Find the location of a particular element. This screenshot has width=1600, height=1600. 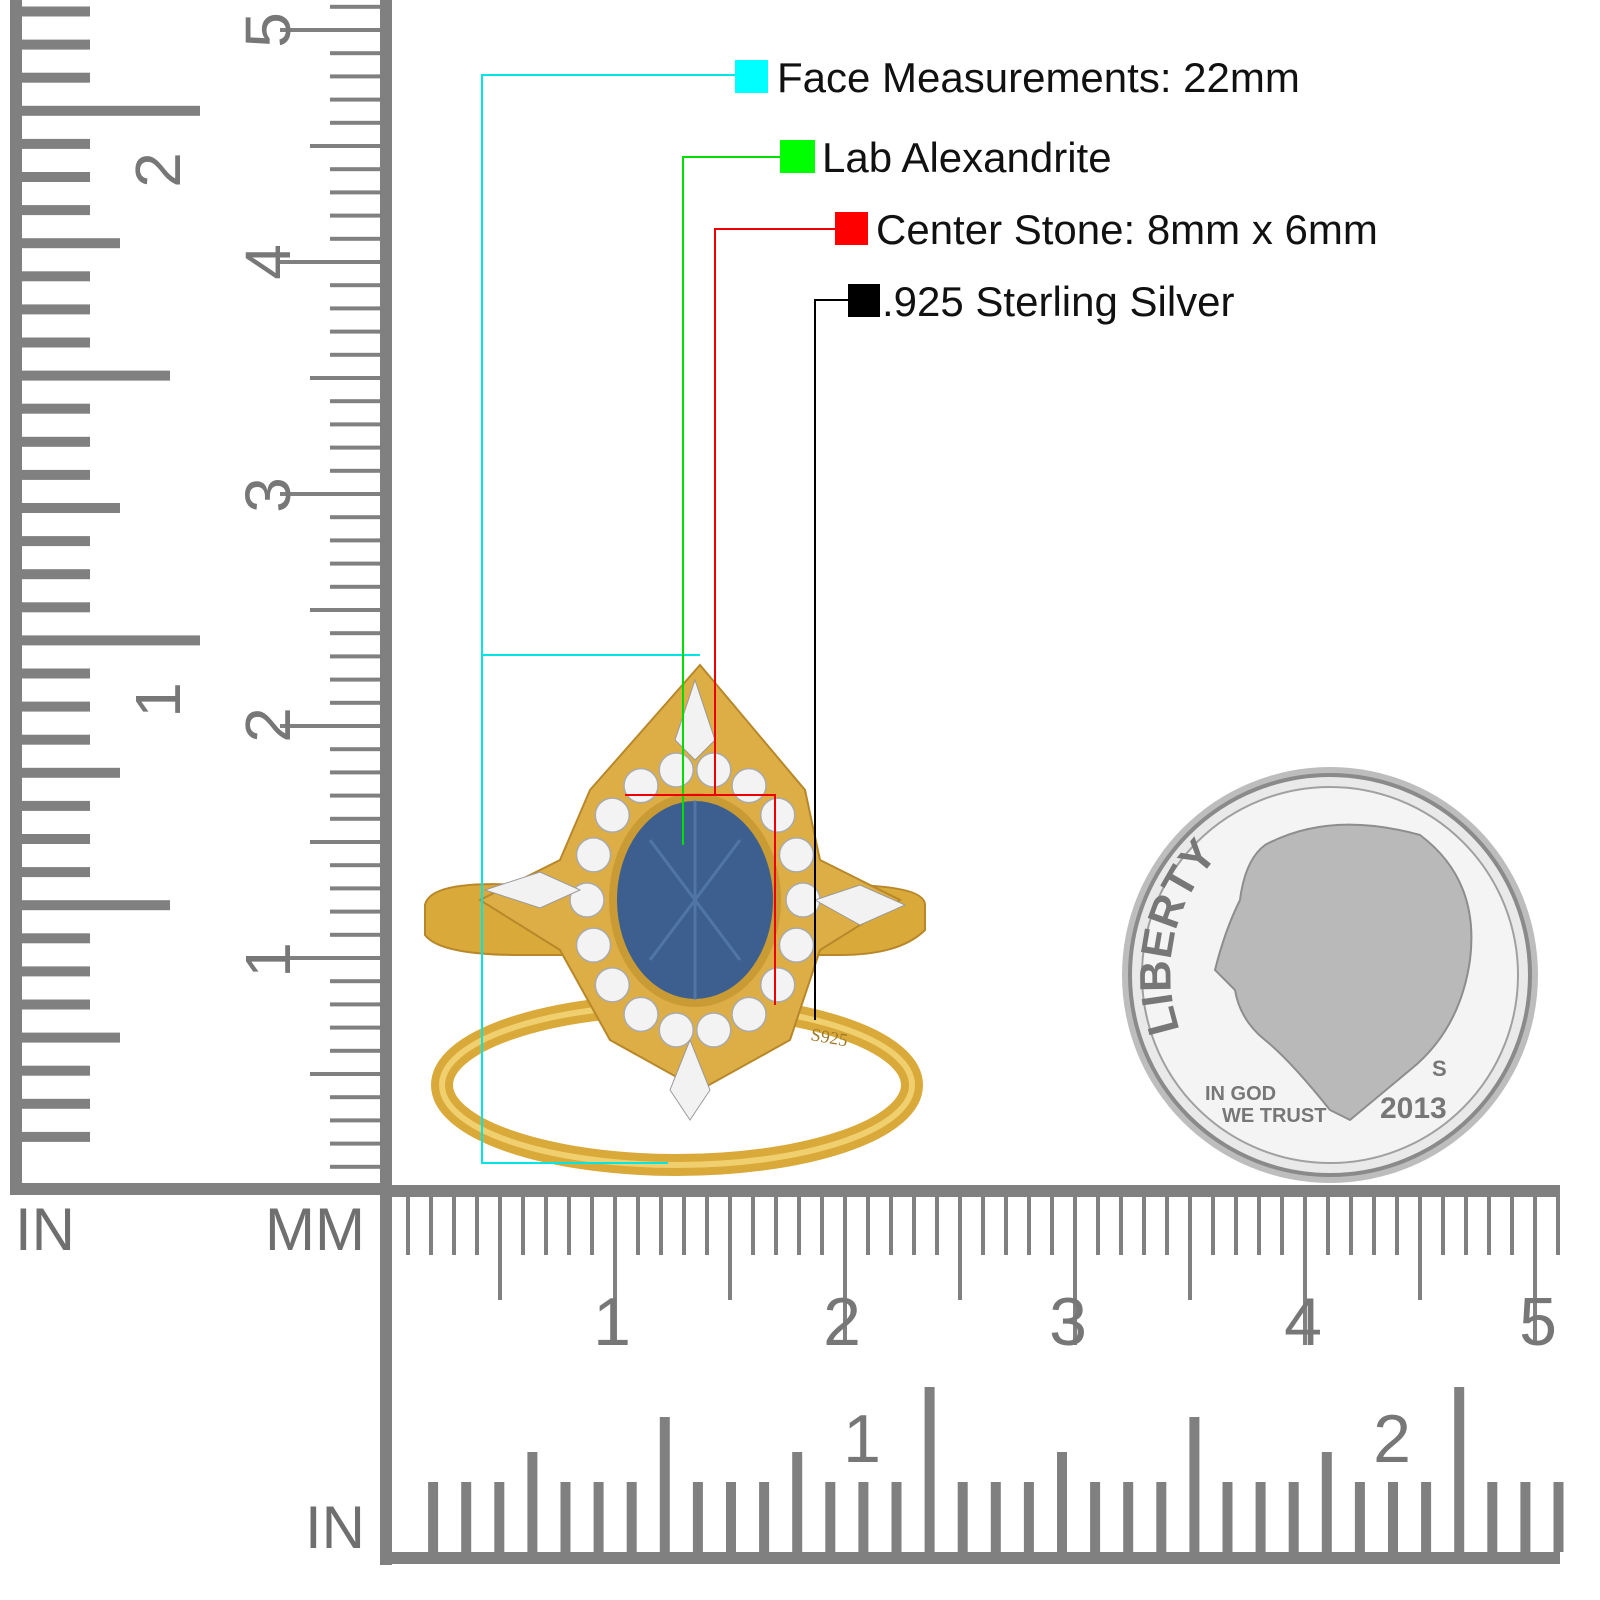

swatch-center is located at coordinates (851, 228).